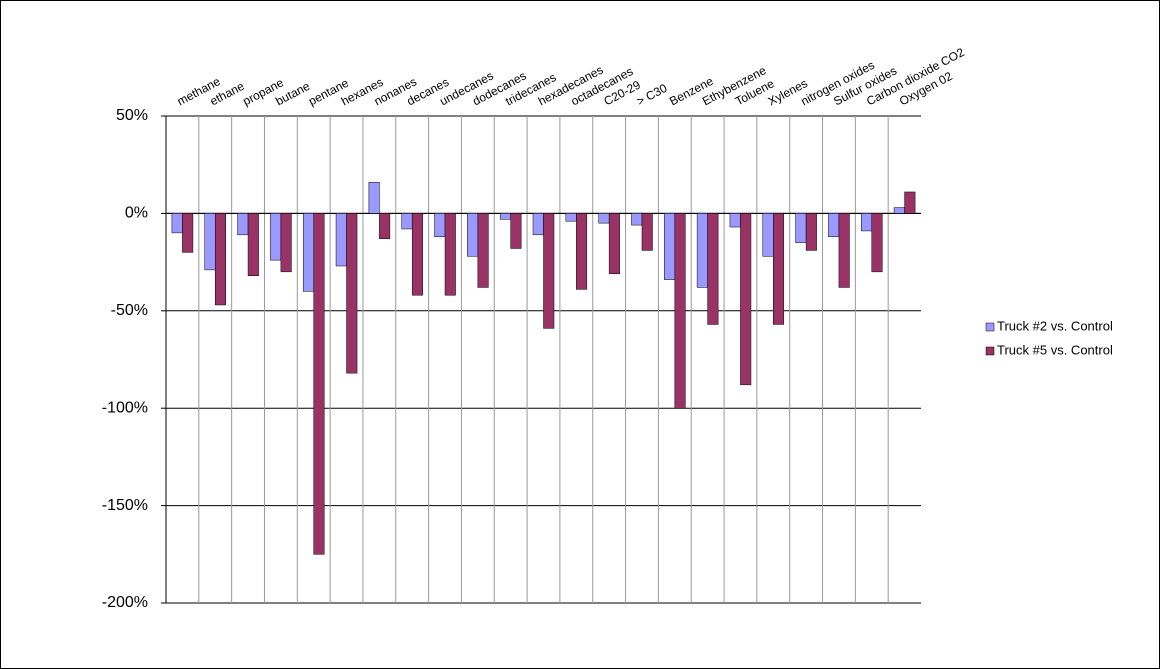  What do you see at coordinates (125, 407) in the screenshot?
I see `y-tick-label: -100%` at bounding box center [125, 407].